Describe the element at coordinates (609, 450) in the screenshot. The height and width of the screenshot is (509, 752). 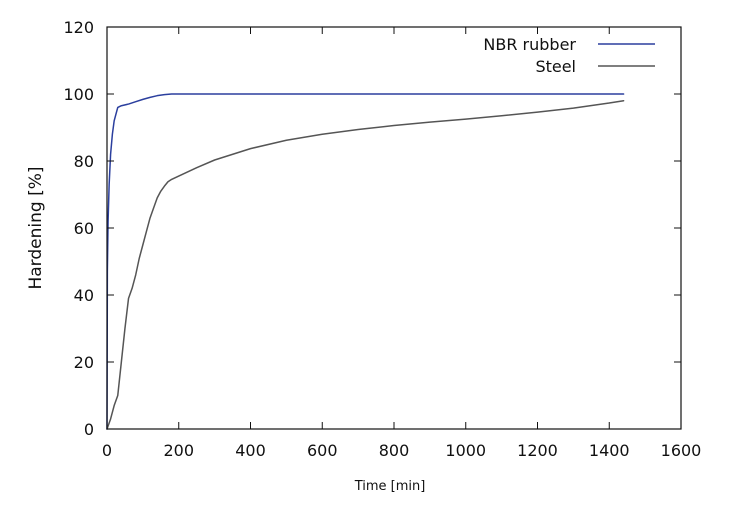
I see `x-tick-label-7: 1400` at that location.